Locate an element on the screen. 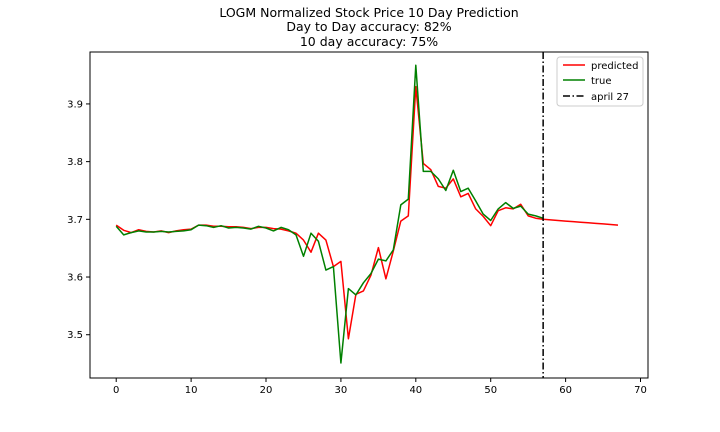 The width and height of the screenshot is (720, 432). y-tick-label: 3.9 is located at coordinates (75, 104).